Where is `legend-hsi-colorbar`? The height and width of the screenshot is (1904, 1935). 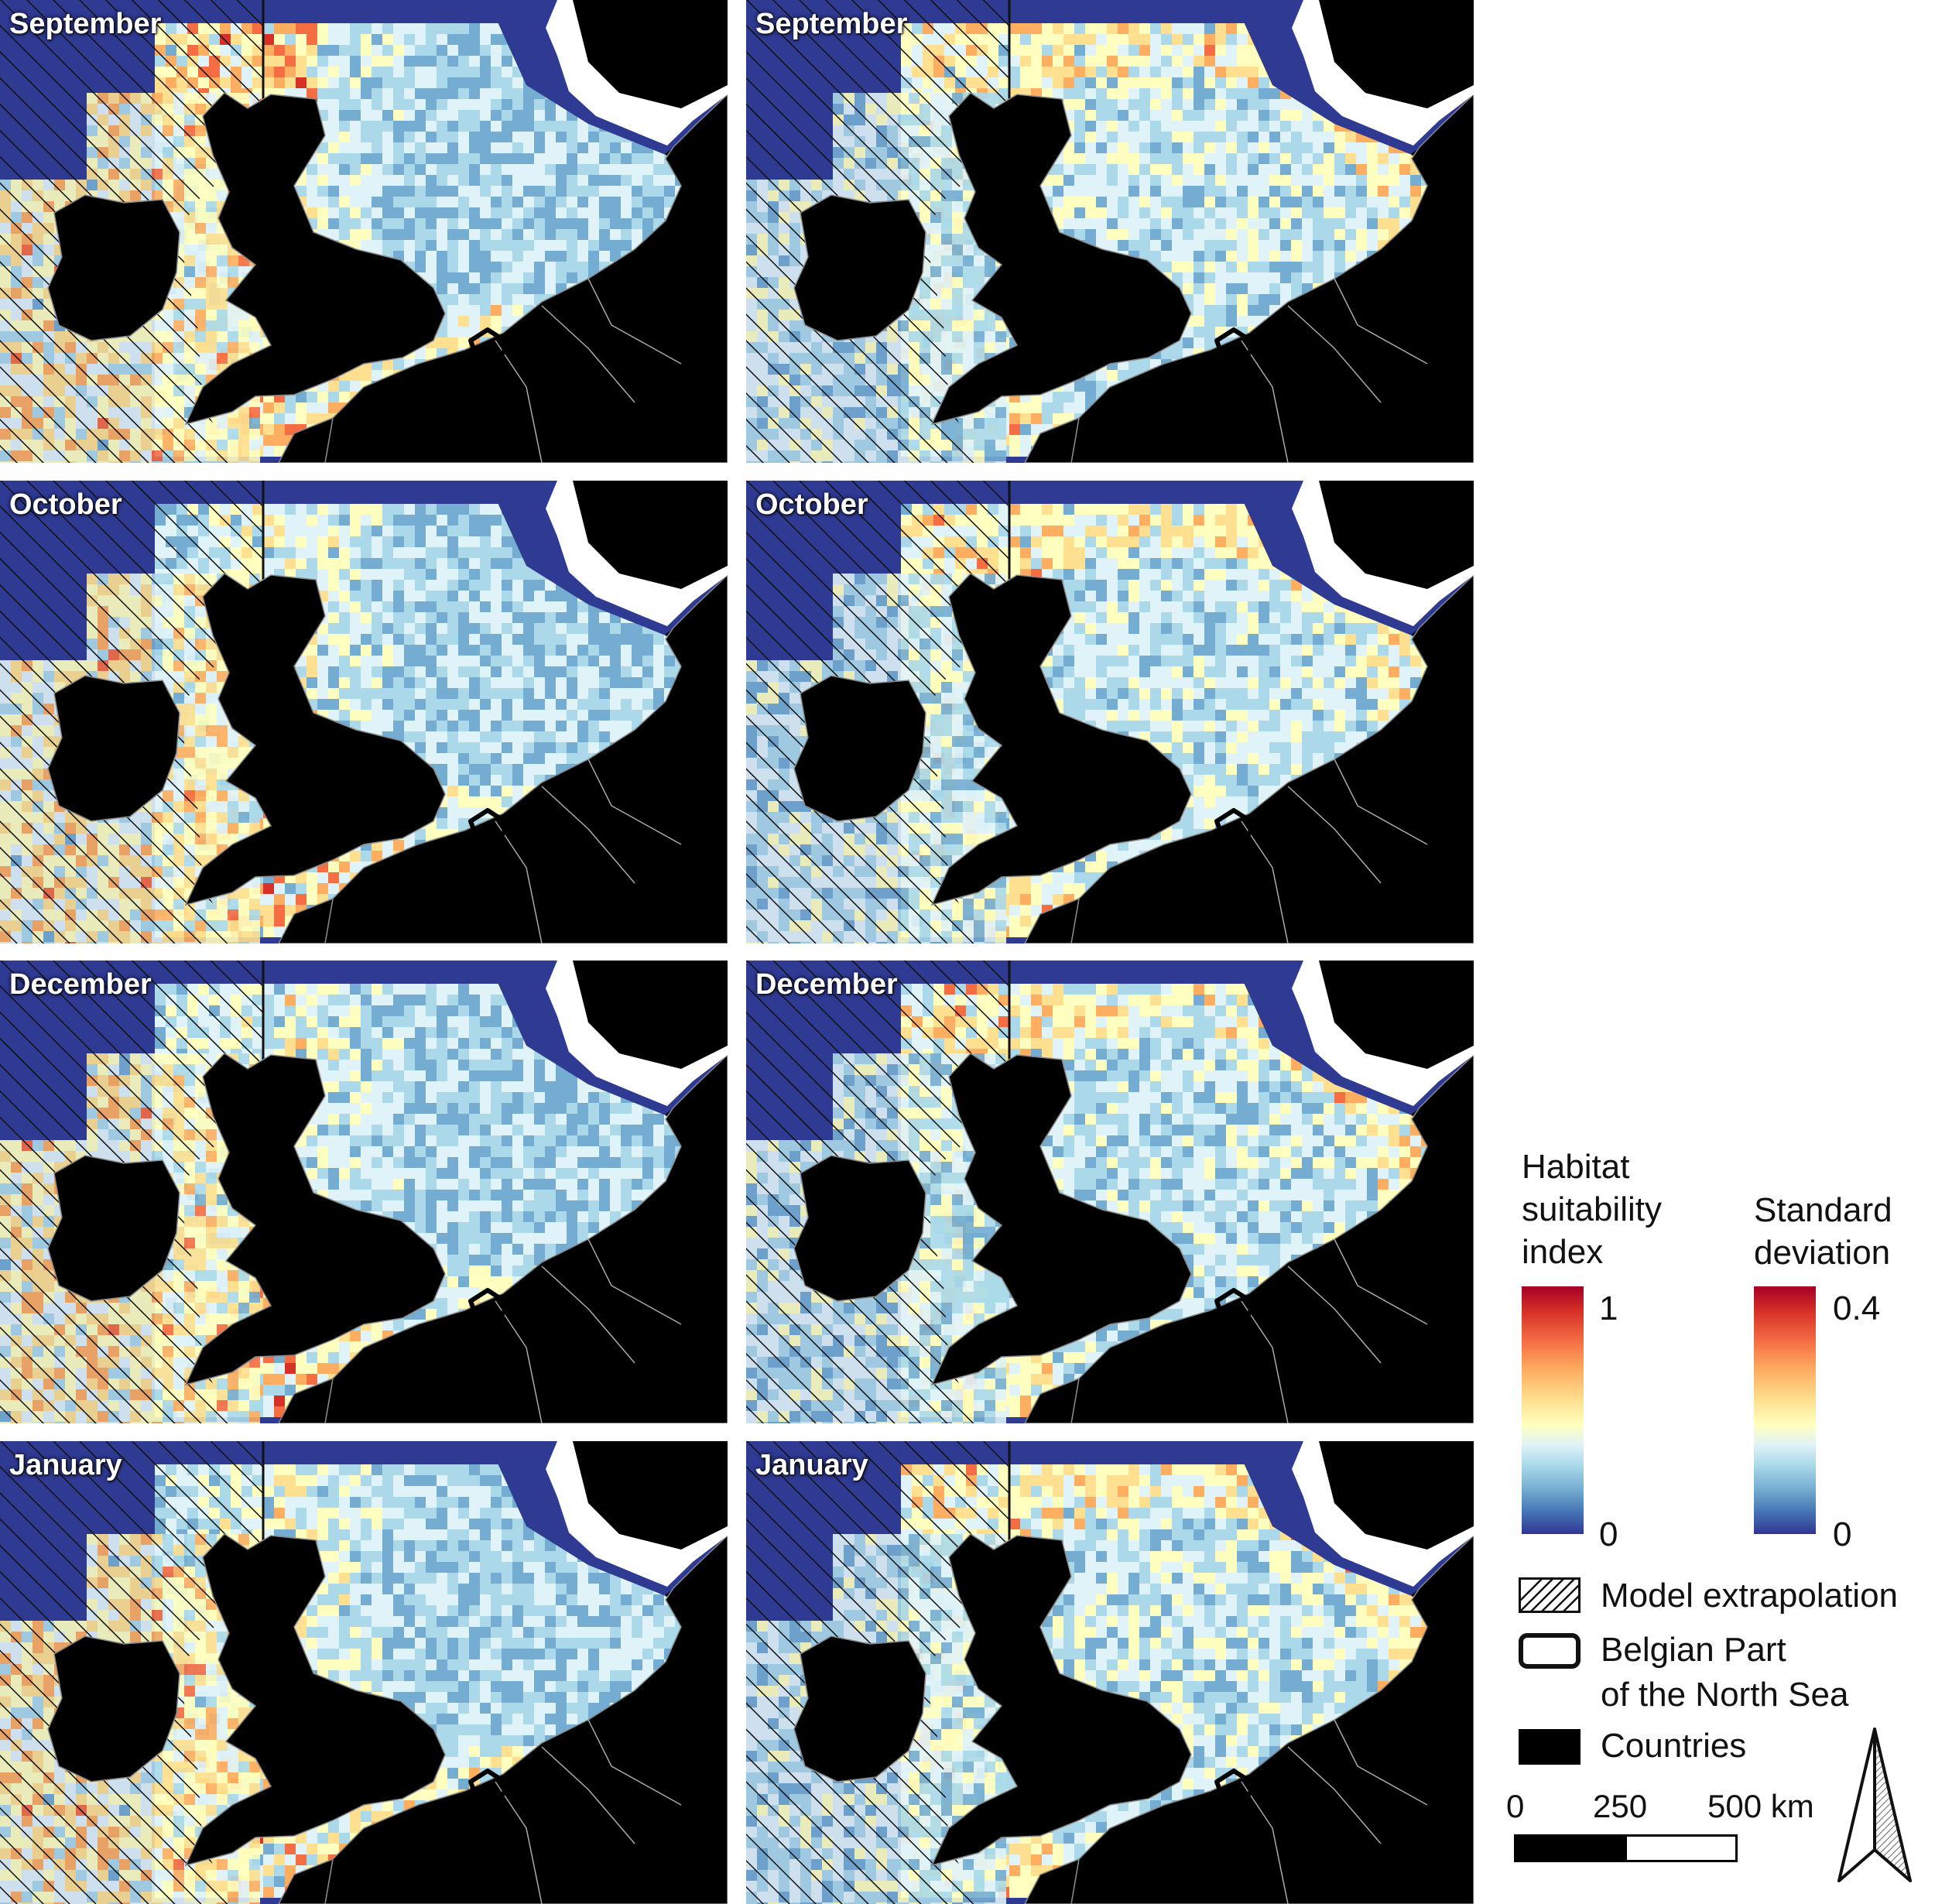
legend-hsi-colorbar is located at coordinates (1553, 1410).